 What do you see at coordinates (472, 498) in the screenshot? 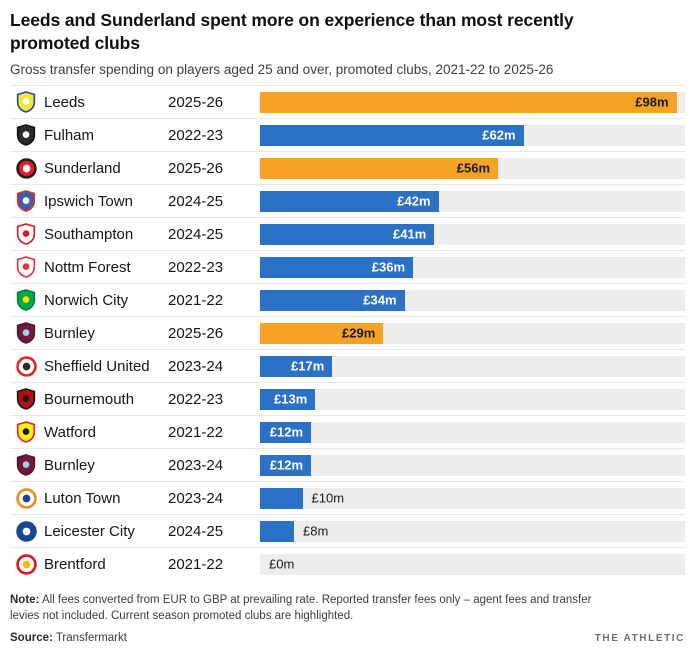
I see `bar-track: £10m` at bounding box center [472, 498].